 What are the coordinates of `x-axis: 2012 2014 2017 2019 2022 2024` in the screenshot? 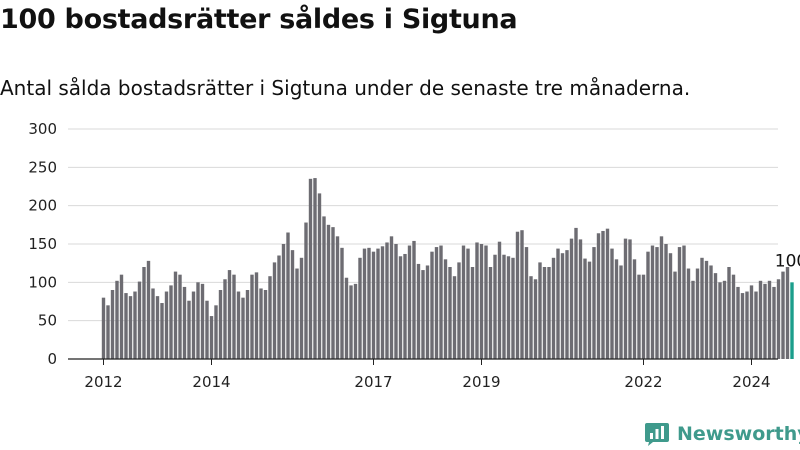 It's located at (423, 374).